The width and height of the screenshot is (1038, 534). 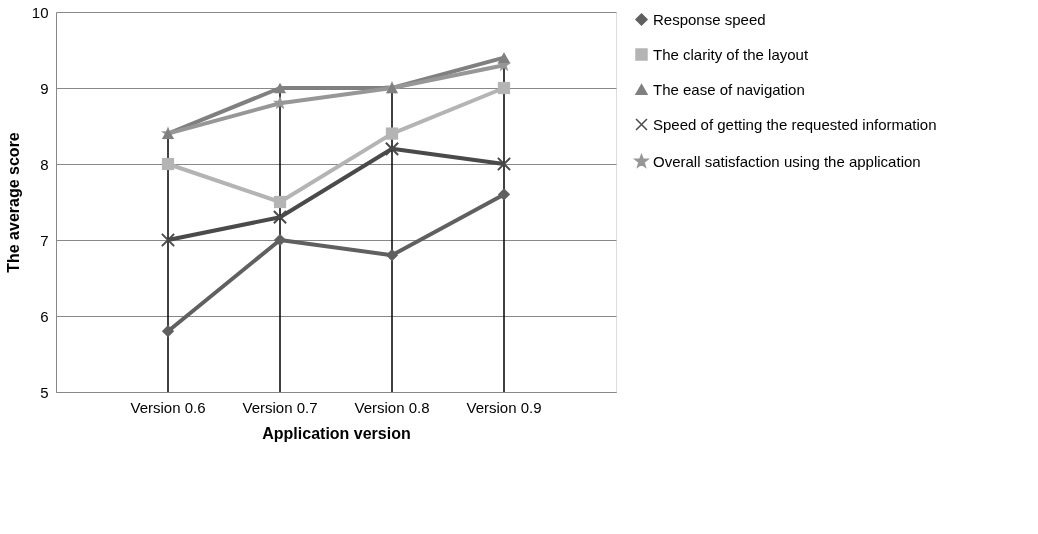 What do you see at coordinates (44, 316) in the screenshot?
I see `y-tick-label: 6` at bounding box center [44, 316].